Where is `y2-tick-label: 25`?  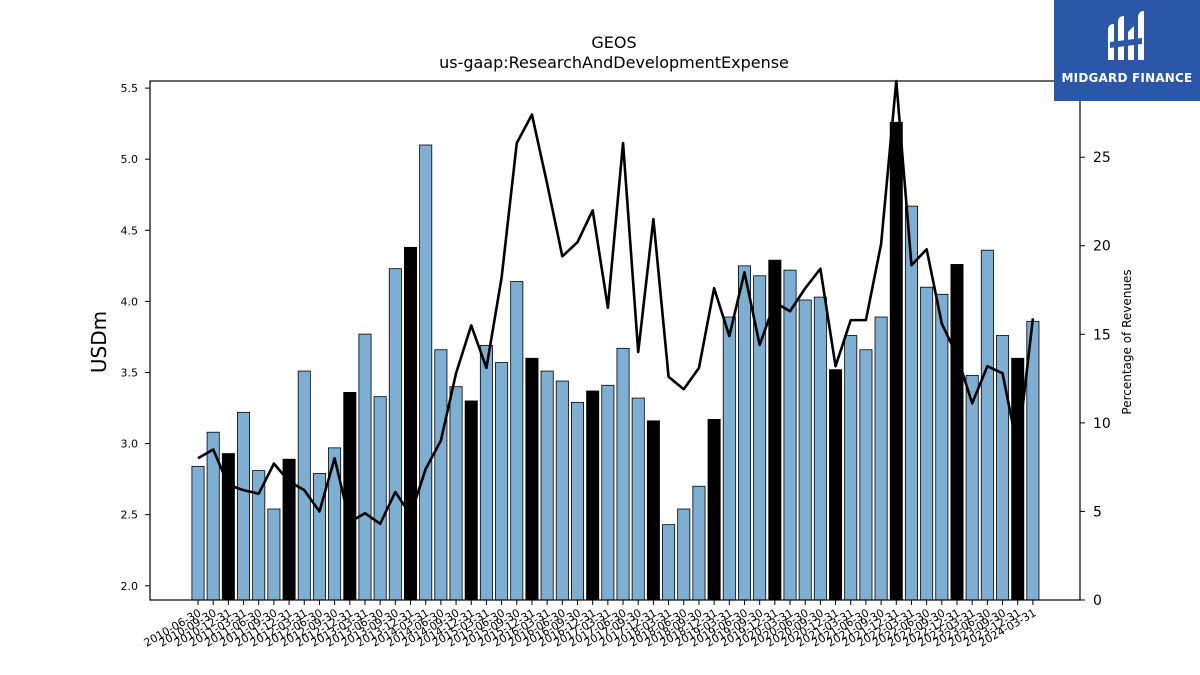 y2-tick-label: 25 is located at coordinates (1102, 158).